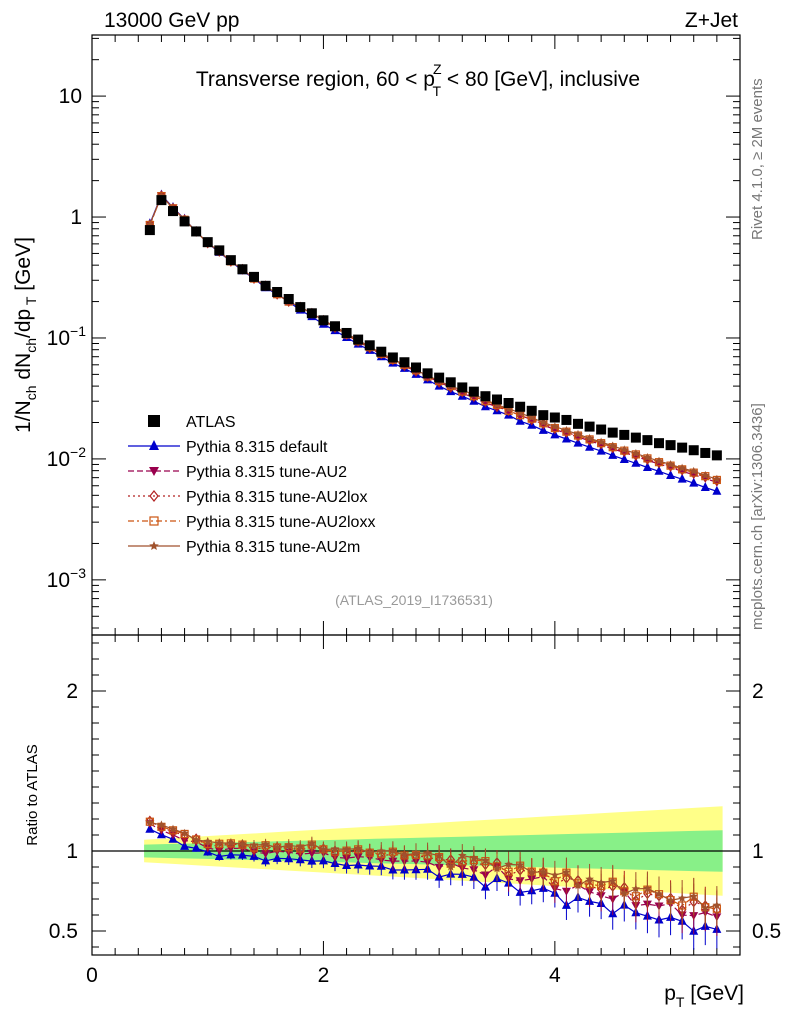 This screenshot has width=786, height=1024. Describe the element at coordinates (257, 447) in the screenshot. I see `legend-label-0: Pythia 8.315 default` at that location.